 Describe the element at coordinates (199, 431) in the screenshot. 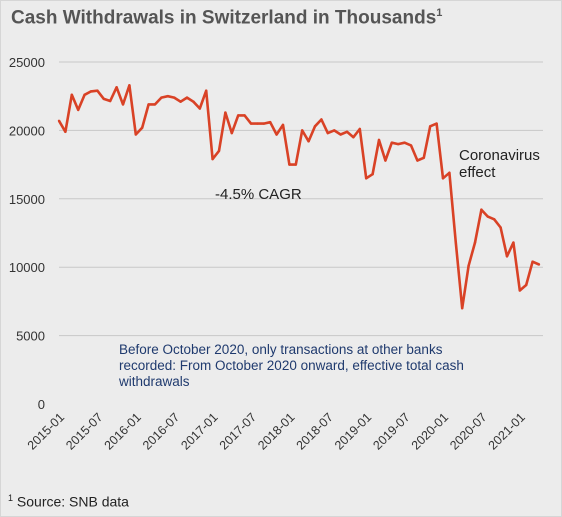

I see `x-tick-label: 2017-01` at that location.